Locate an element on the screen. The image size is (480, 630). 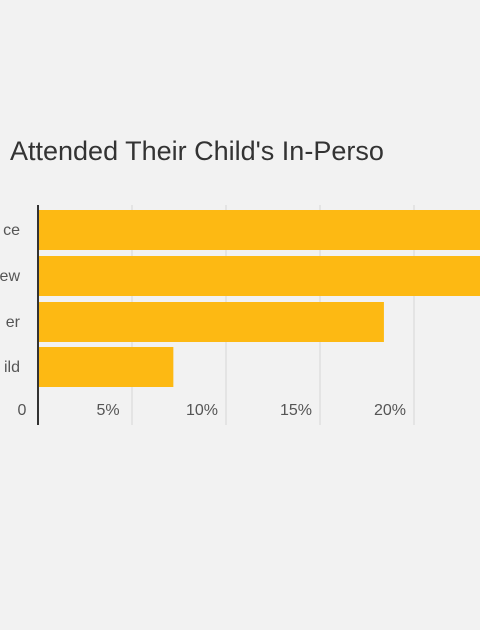
x-tick-label: 10% is located at coordinates (202, 410).